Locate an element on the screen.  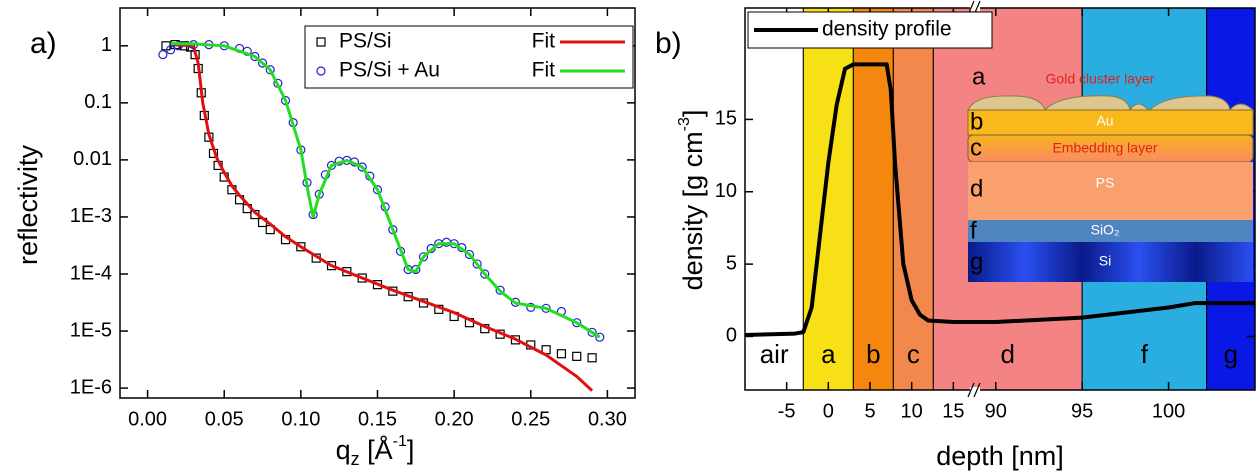
inset-caption: Si is located at coordinates (1105, 261).